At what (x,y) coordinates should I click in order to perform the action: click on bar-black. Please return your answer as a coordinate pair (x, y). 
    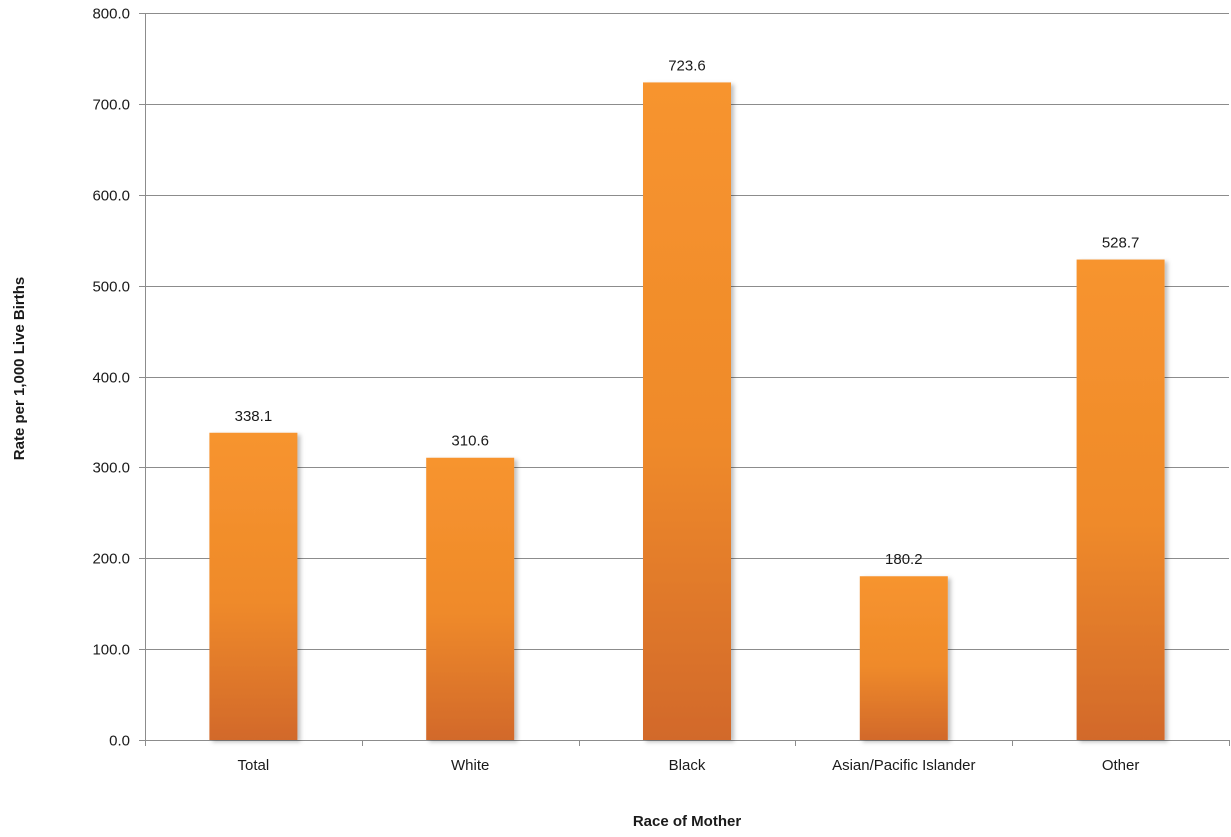
    Looking at the image, I should click on (687, 411).